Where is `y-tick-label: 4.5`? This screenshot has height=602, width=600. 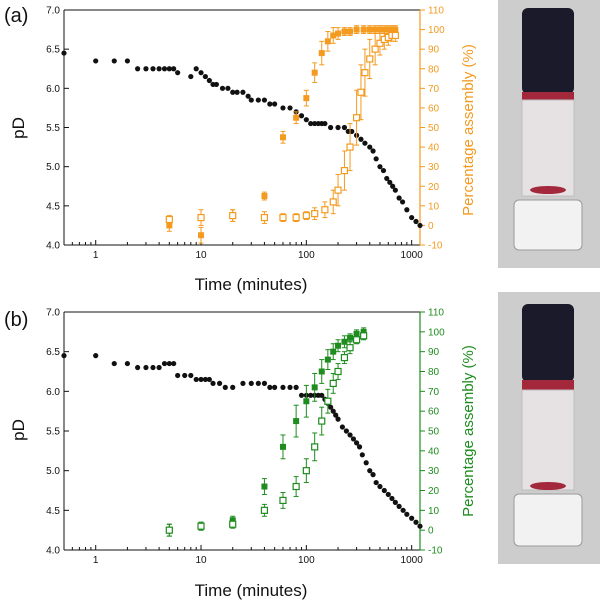 y-tick-label: 4.5 is located at coordinates (53, 206).